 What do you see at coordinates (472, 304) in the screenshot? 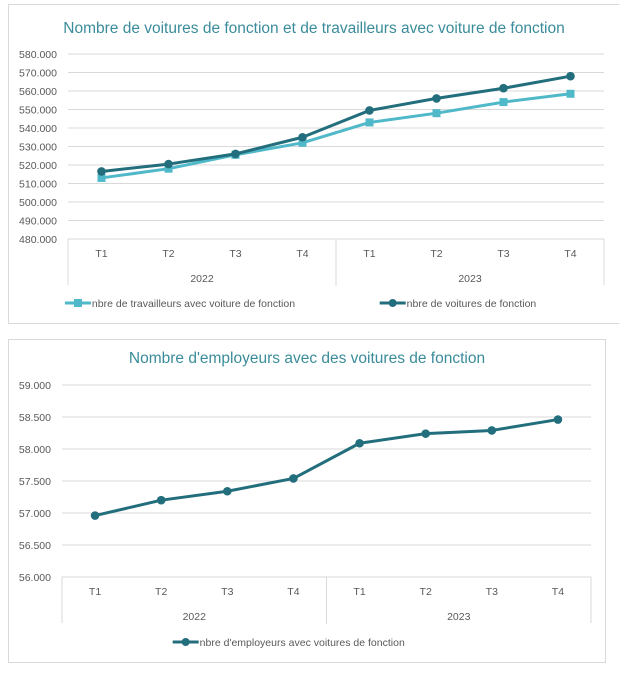
I see `legend-label: nbre de voitures de fonction` at bounding box center [472, 304].